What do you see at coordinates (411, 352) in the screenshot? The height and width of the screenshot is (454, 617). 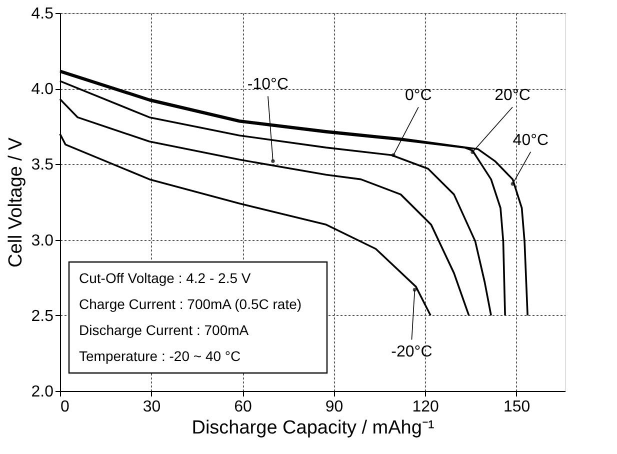 I see `annotation: -20°C` at bounding box center [411, 352].